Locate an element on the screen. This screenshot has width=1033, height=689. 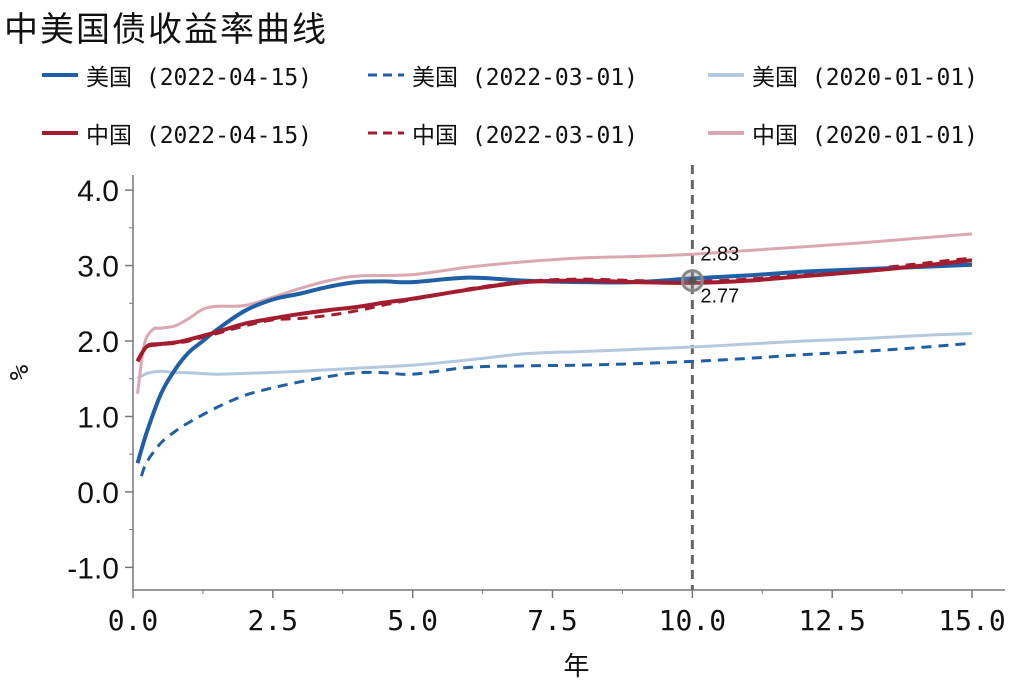
legend-item: 美国 (2022-04-15) is located at coordinates (176, 75).